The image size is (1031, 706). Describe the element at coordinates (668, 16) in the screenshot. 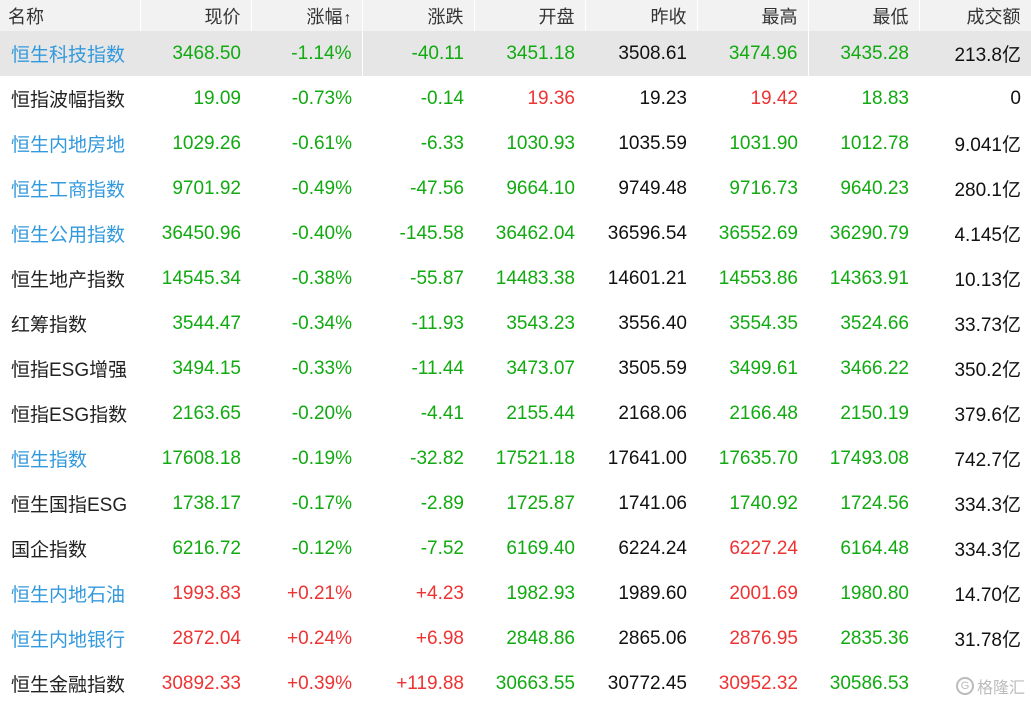

I see `header-prev-close-label: 昨收` at that location.